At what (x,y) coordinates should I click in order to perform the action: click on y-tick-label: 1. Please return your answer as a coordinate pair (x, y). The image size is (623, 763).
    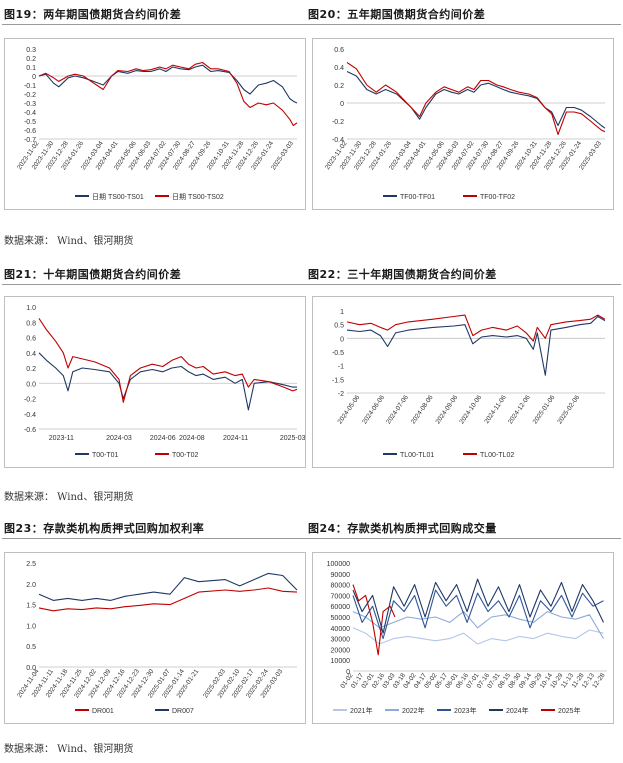
    Looking at the image, I should click on (342, 312).